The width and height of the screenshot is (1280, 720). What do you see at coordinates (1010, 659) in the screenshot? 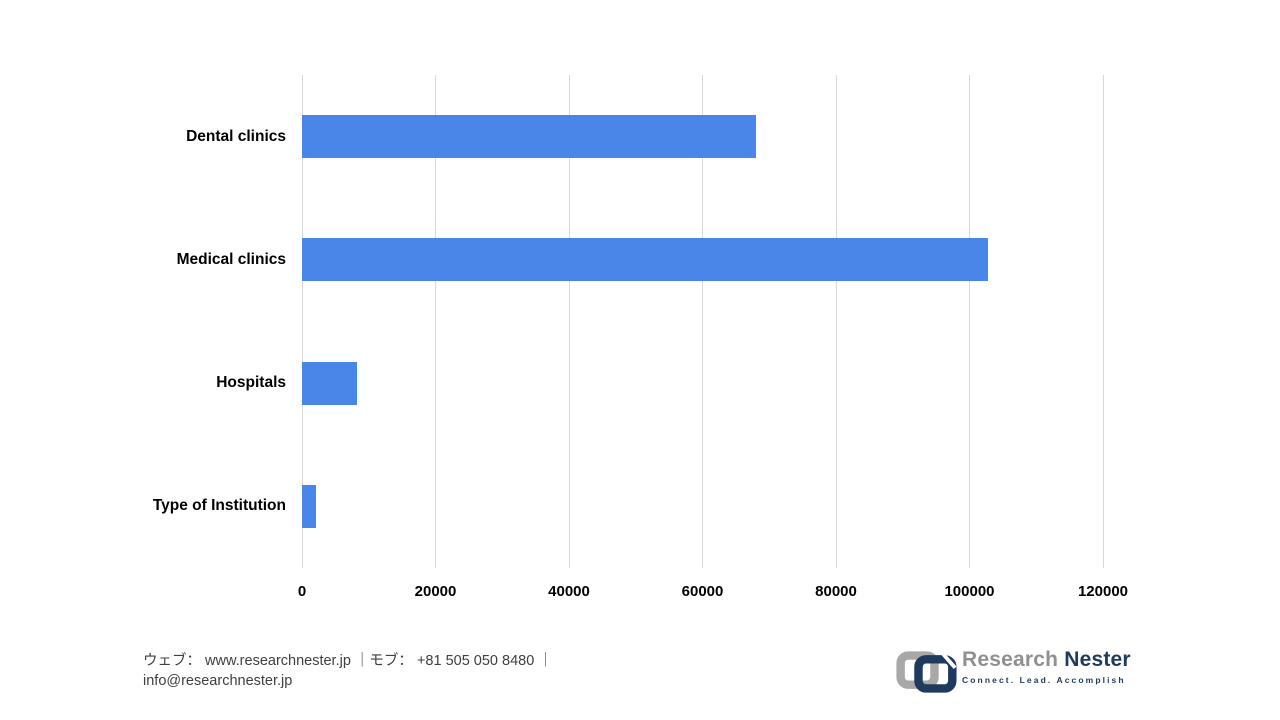
I see `brand-first-word: Research` at bounding box center [1010, 659].